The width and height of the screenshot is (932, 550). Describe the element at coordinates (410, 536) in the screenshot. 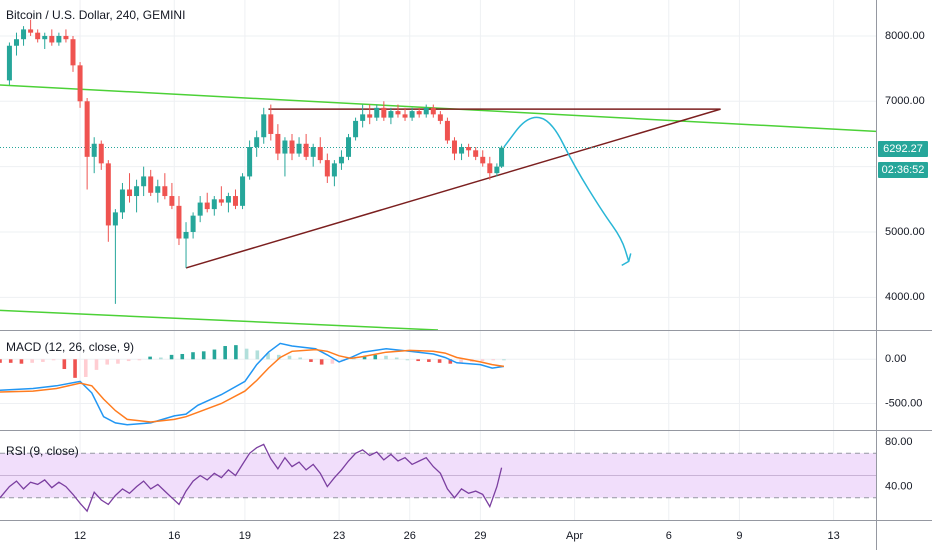

I see `time-tick-label: 26` at that location.